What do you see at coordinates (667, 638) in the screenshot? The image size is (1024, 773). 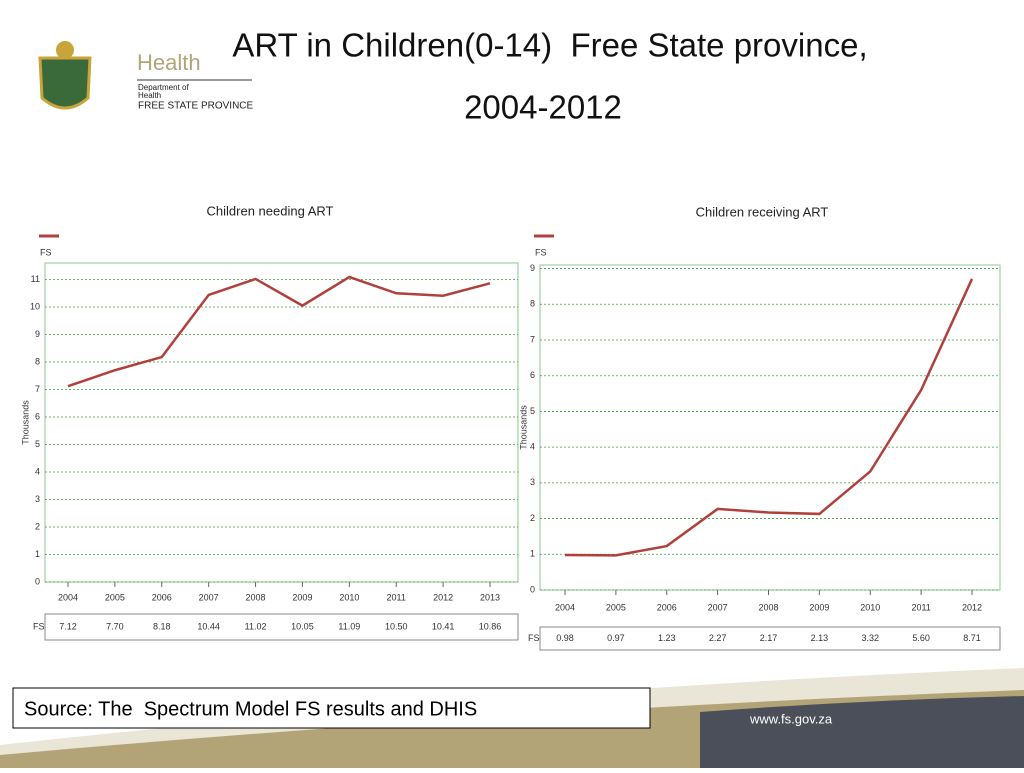 I see `table-value: 1.23` at bounding box center [667, 638].